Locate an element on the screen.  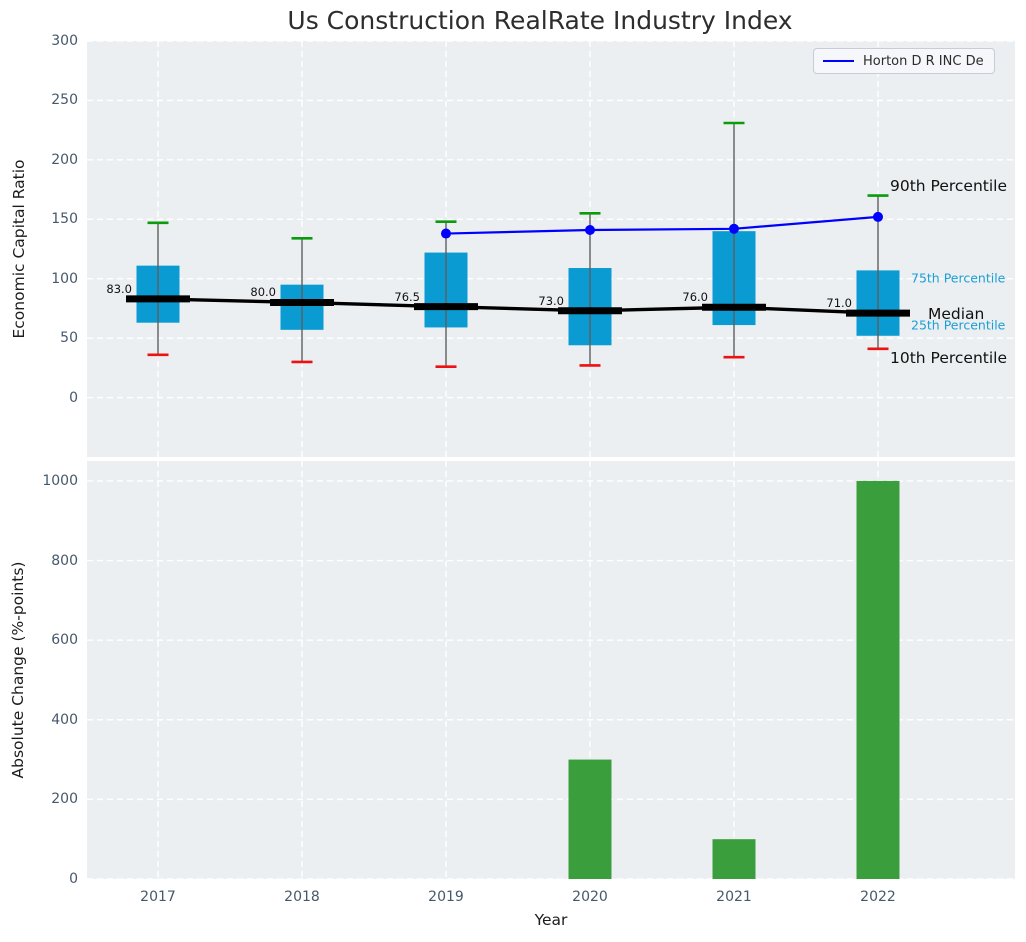
bar-2021 is located at coordinates (734, 859).